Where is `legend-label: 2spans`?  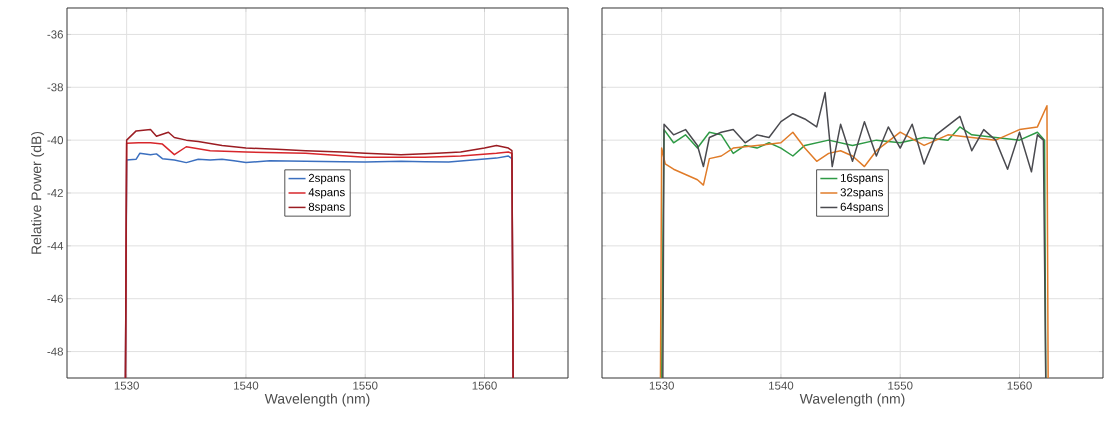
legend-label: 2spans is located at coordinates (326, 179).